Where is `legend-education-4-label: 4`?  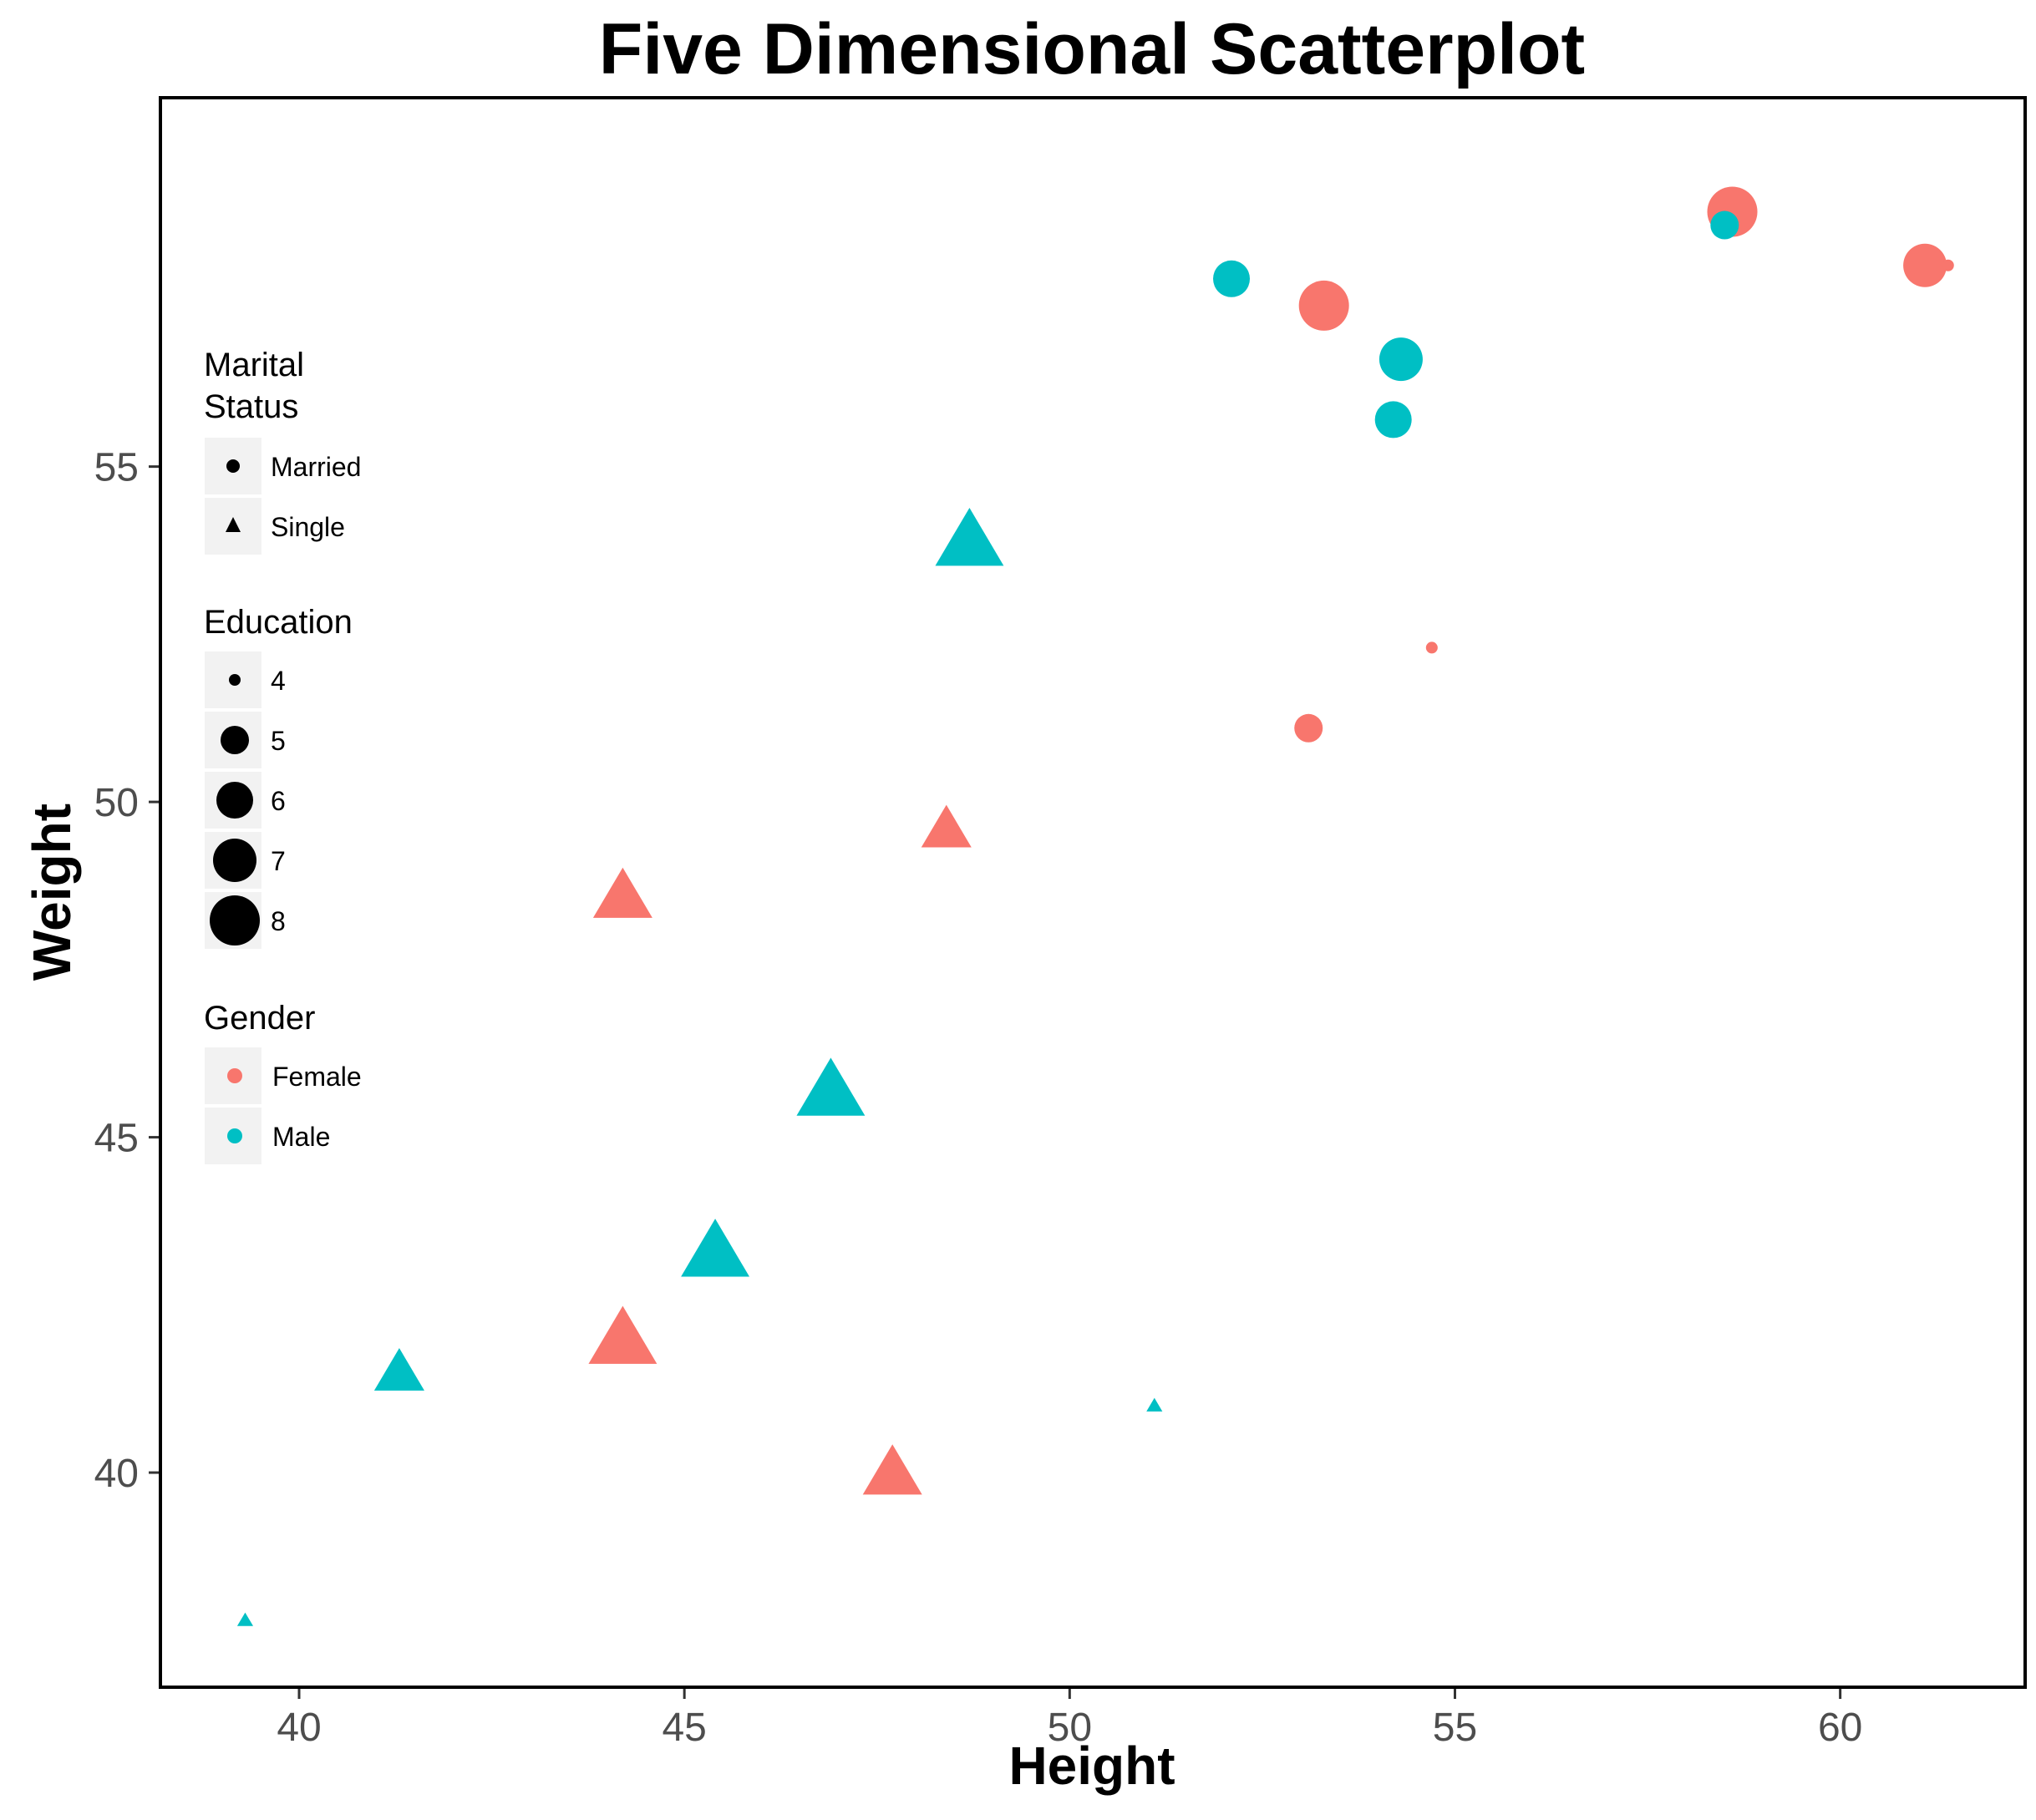 legend-education-4-label: 4 is located at coordinates (278, 681).